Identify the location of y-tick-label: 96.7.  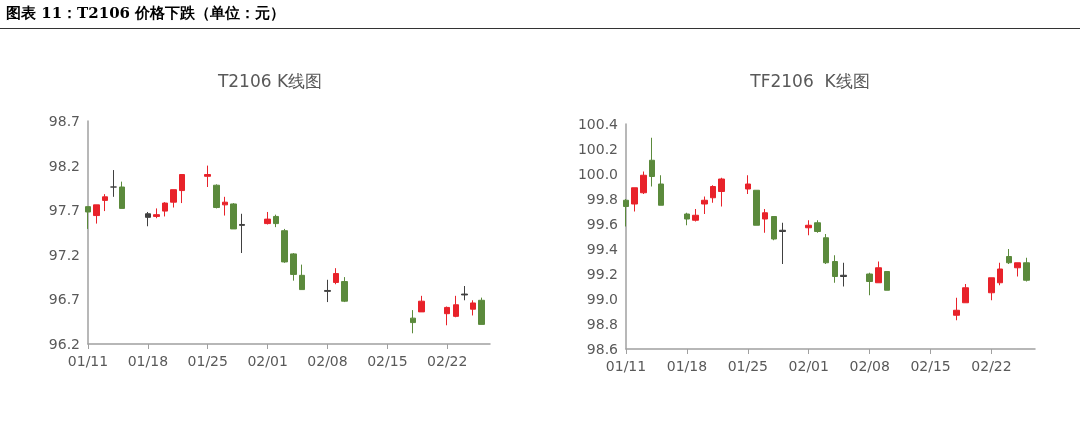
(64, 299).